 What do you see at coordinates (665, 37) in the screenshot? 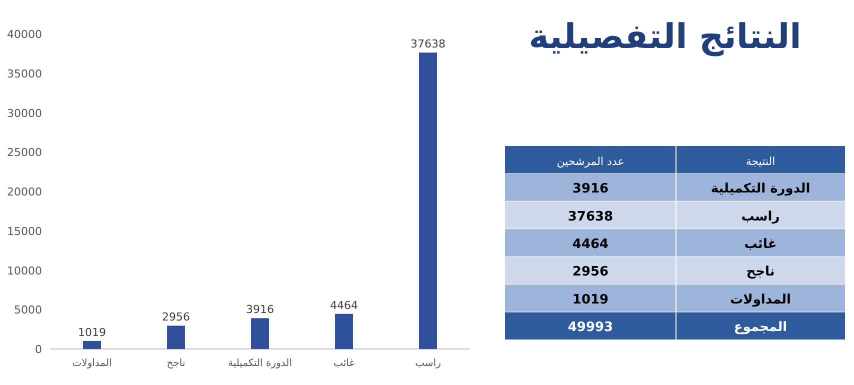
I see `text: النتائج التفصيلية` at bounding box center [665, 37].